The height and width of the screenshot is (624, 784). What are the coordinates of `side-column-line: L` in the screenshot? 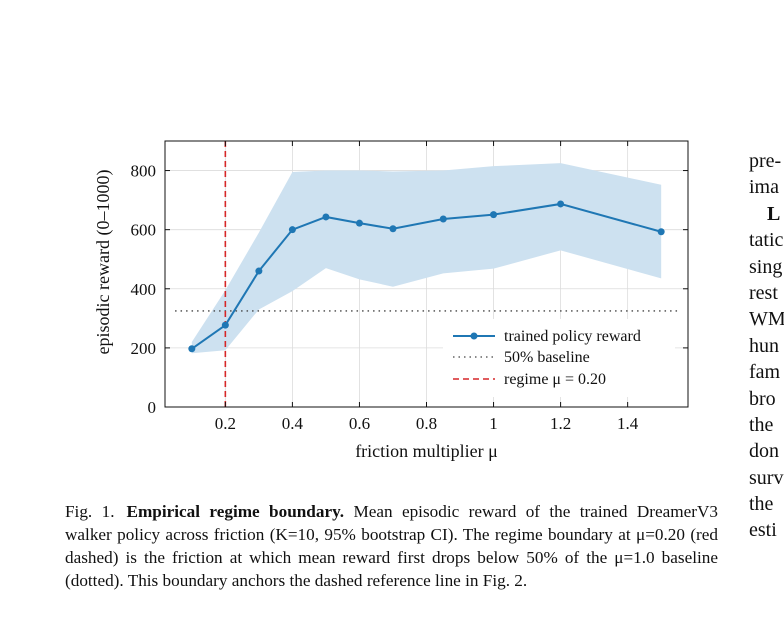 It's located at (774, 213).